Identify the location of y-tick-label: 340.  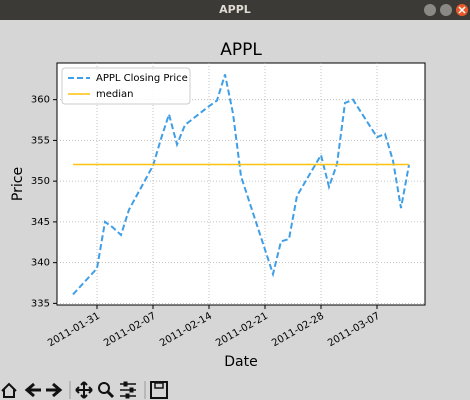
(40, 263).